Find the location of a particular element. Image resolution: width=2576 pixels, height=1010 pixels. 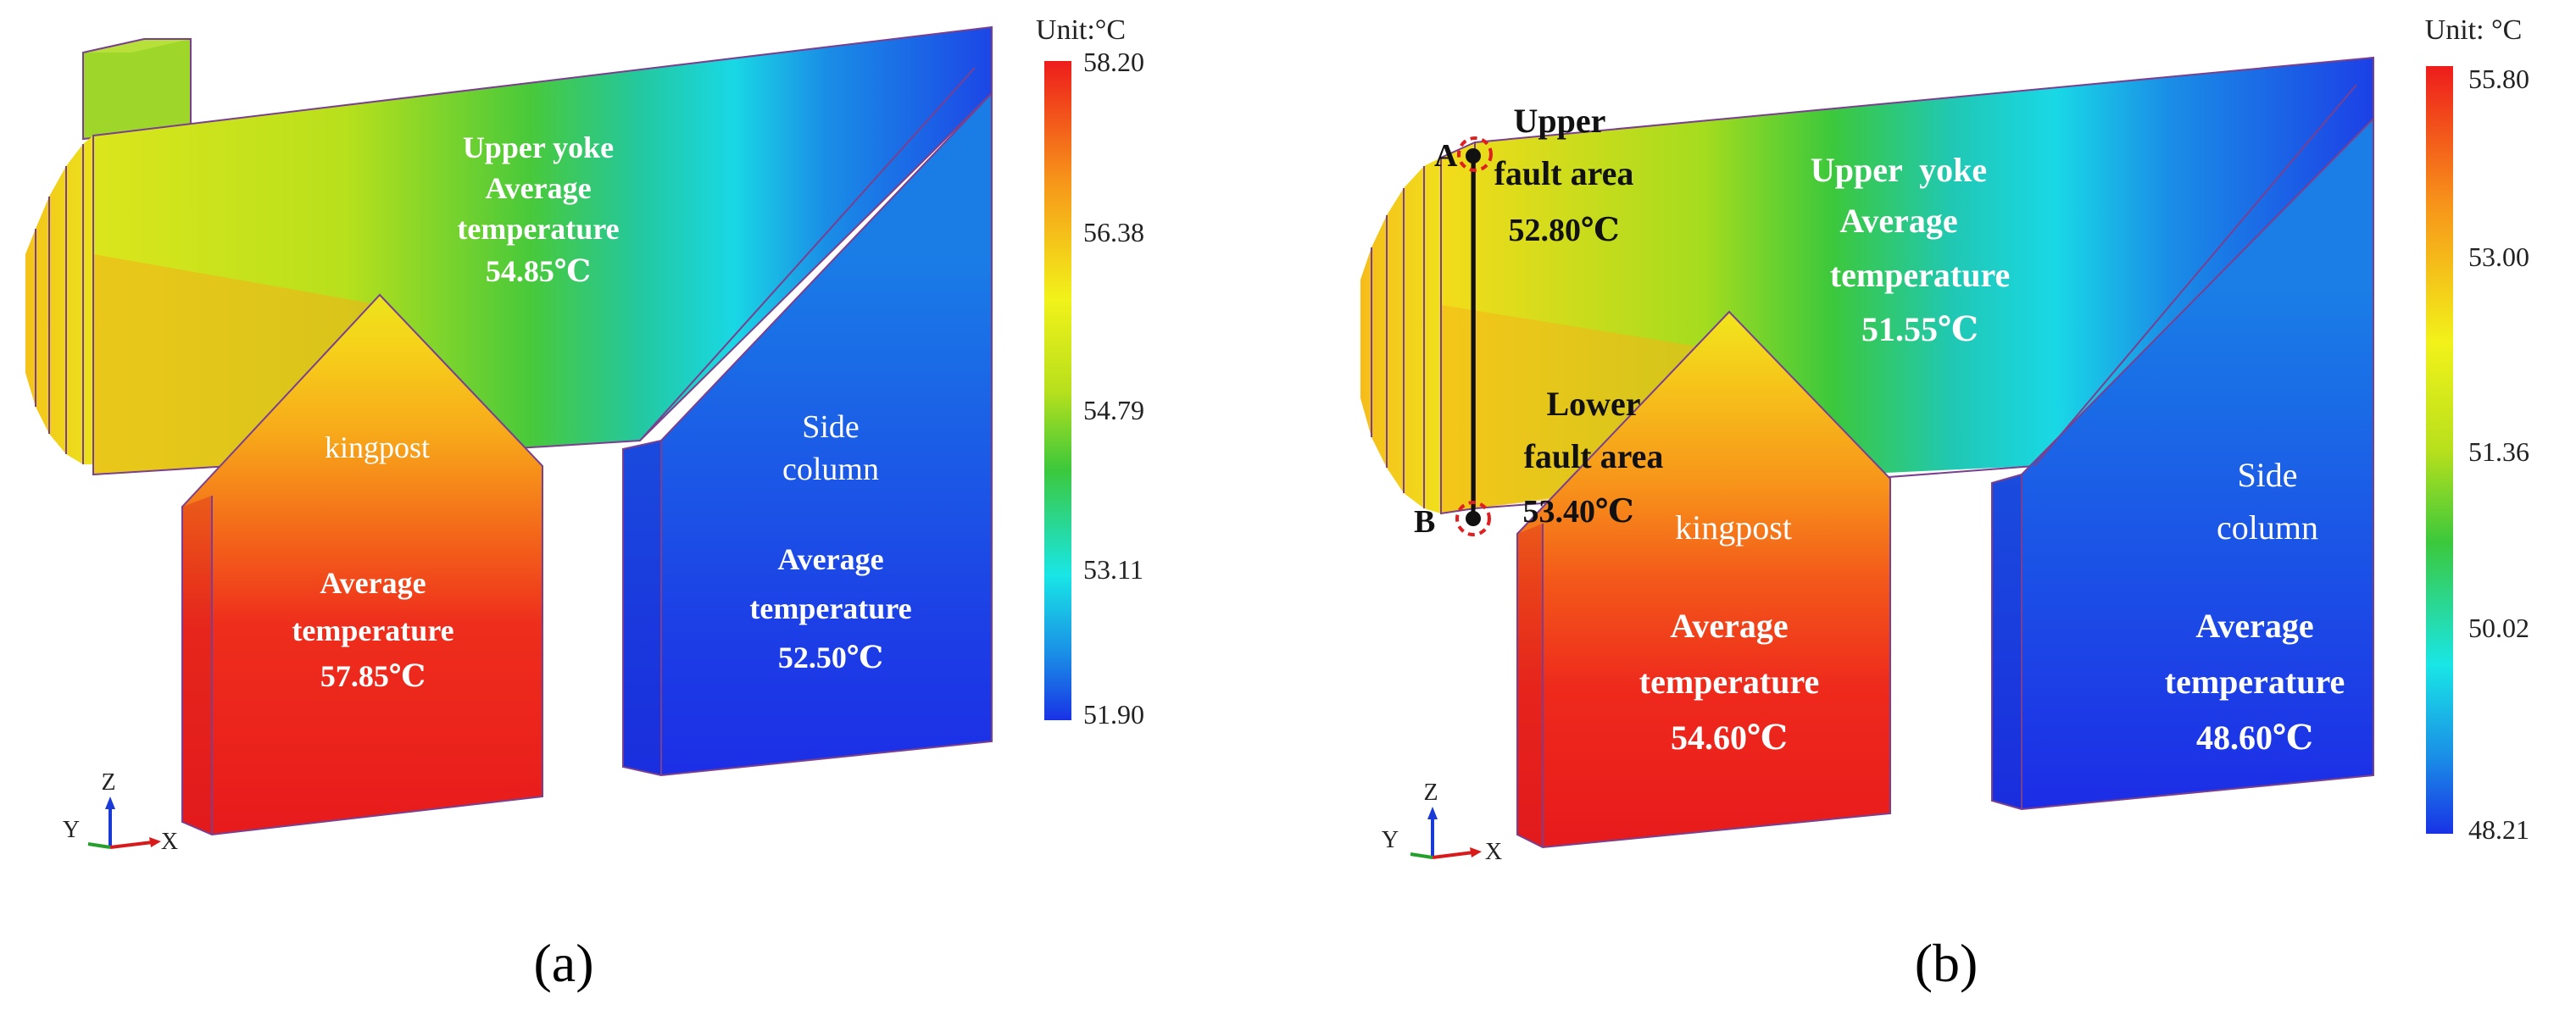

panel-a-kingpost-line-1: Average is located at coordinates (373, 583).